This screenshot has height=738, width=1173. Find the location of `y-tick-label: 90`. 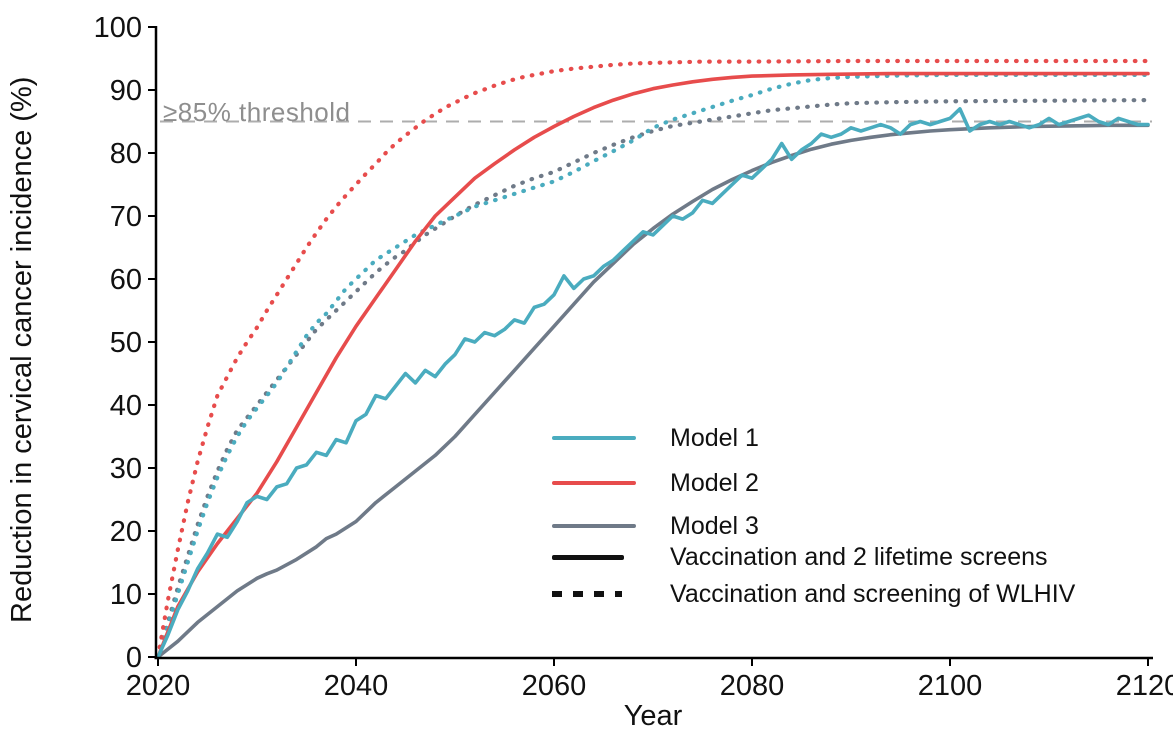

y-tick-label: 90 is located at coordinates (126, 91).